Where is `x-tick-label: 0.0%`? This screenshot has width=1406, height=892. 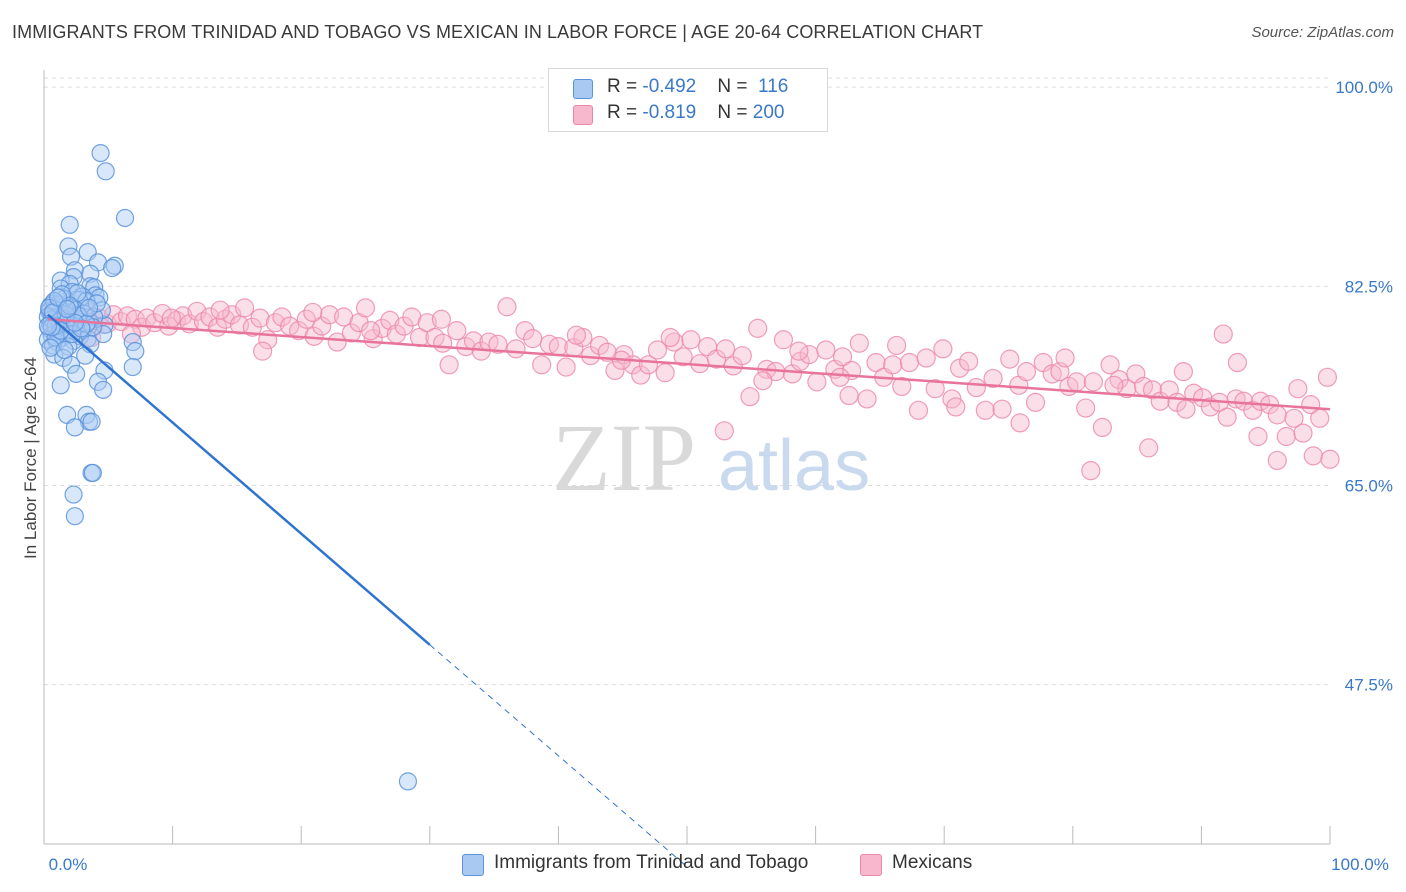
x-tick-label: 0.0% is located at coordinates (68, 864).